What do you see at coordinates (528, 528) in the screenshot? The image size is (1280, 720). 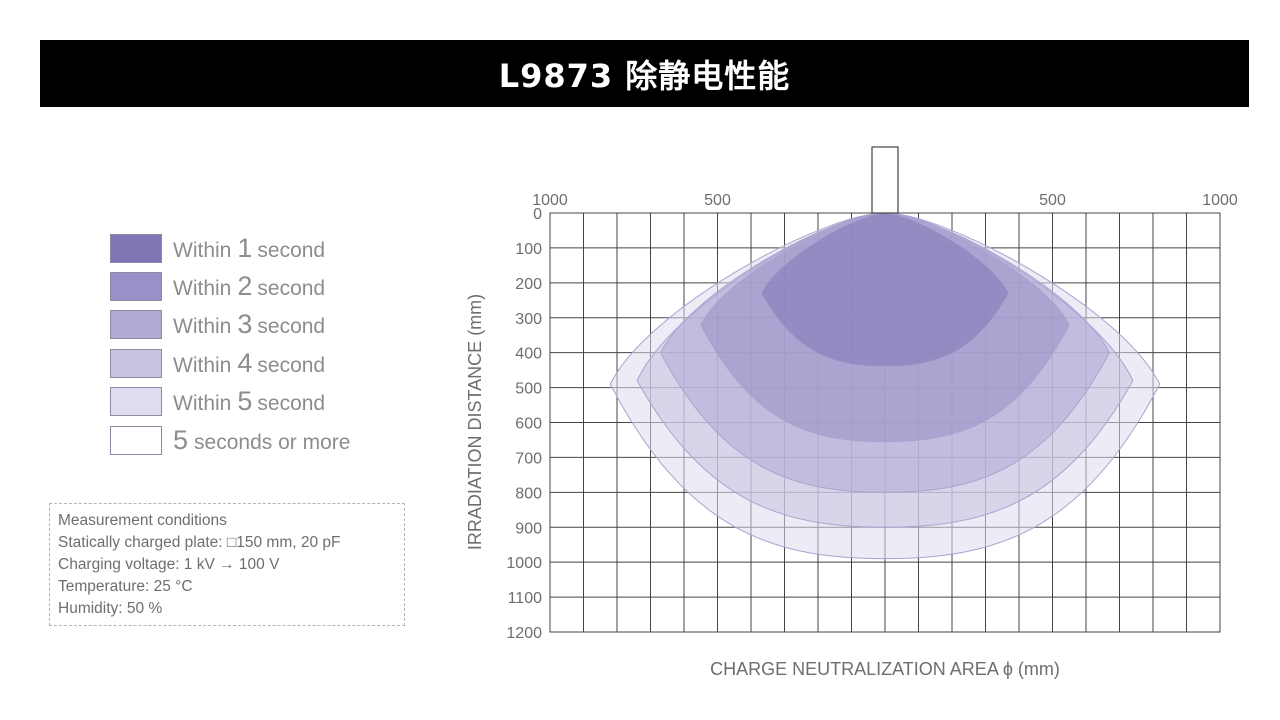 I see `y-tick-label: 900` at bounding box center [528, 528].